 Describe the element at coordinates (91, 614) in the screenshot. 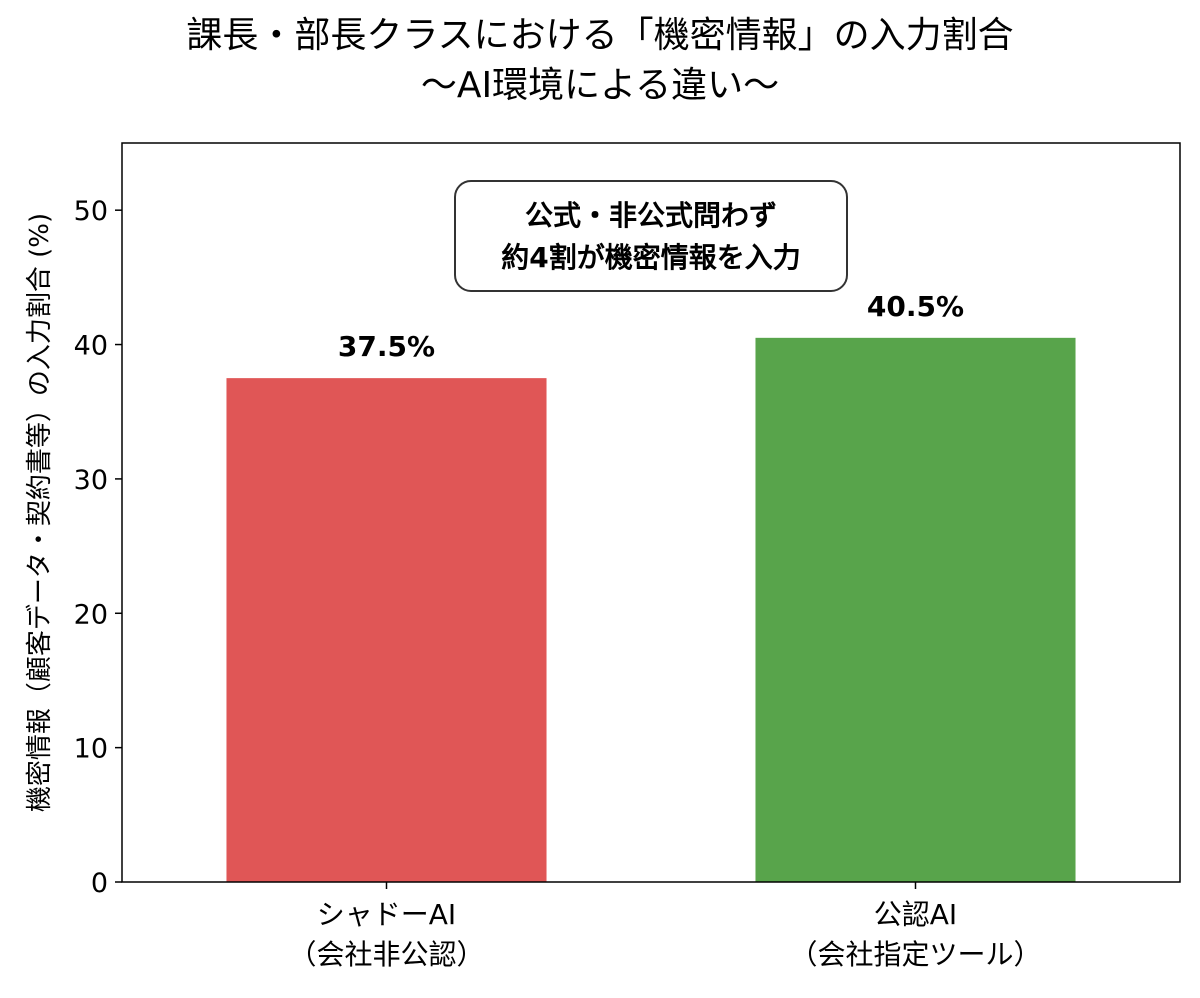

I see `y-tick-label: 20` at that location.